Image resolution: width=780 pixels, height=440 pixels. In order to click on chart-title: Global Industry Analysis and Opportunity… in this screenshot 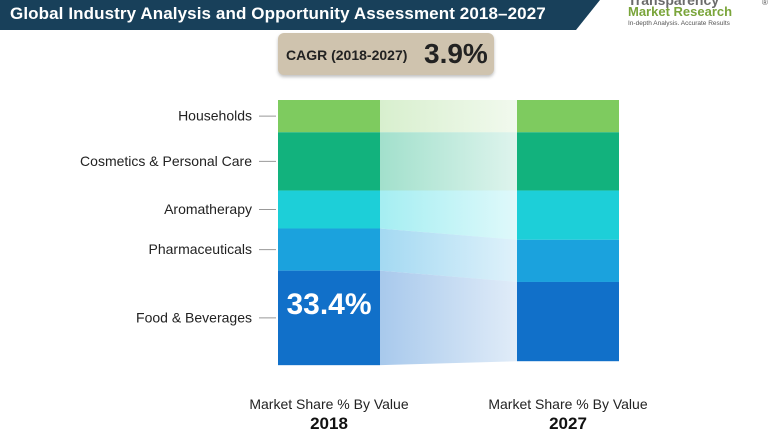, I will do `click(278, 13)`.